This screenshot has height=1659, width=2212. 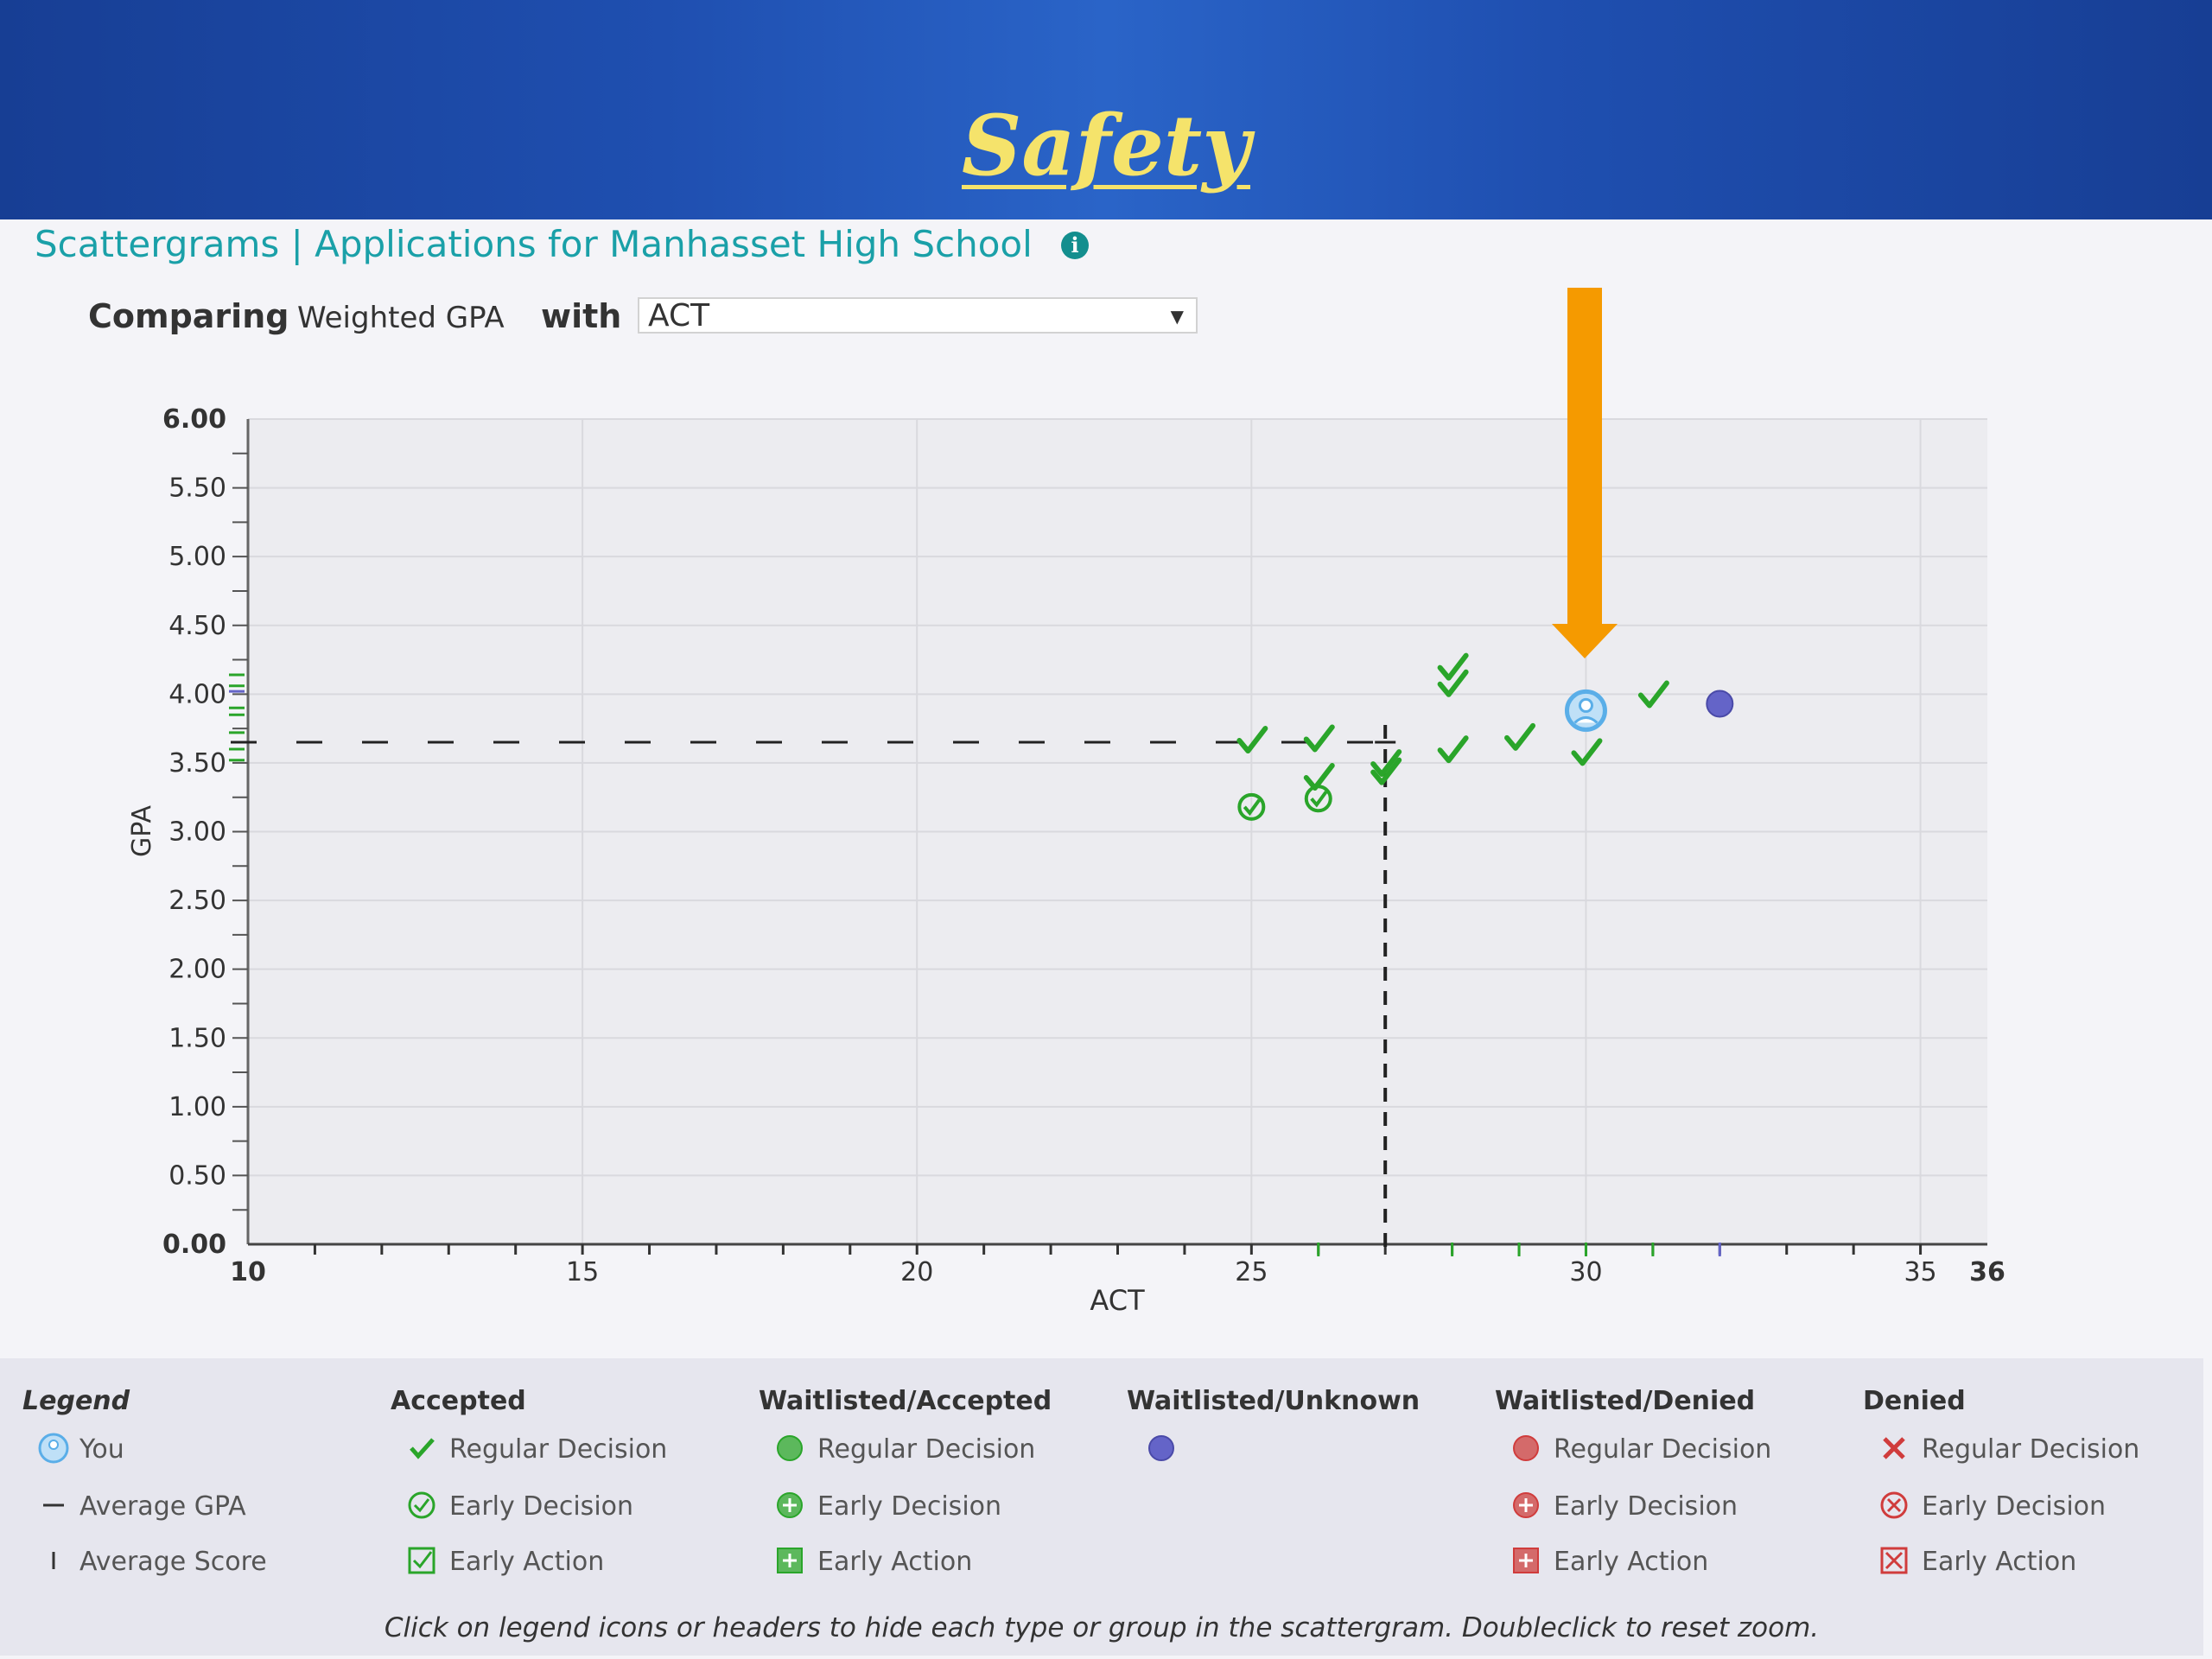 I want to click on legend-item-average-gpa: Average GPA, so click(x=162, y=1506).